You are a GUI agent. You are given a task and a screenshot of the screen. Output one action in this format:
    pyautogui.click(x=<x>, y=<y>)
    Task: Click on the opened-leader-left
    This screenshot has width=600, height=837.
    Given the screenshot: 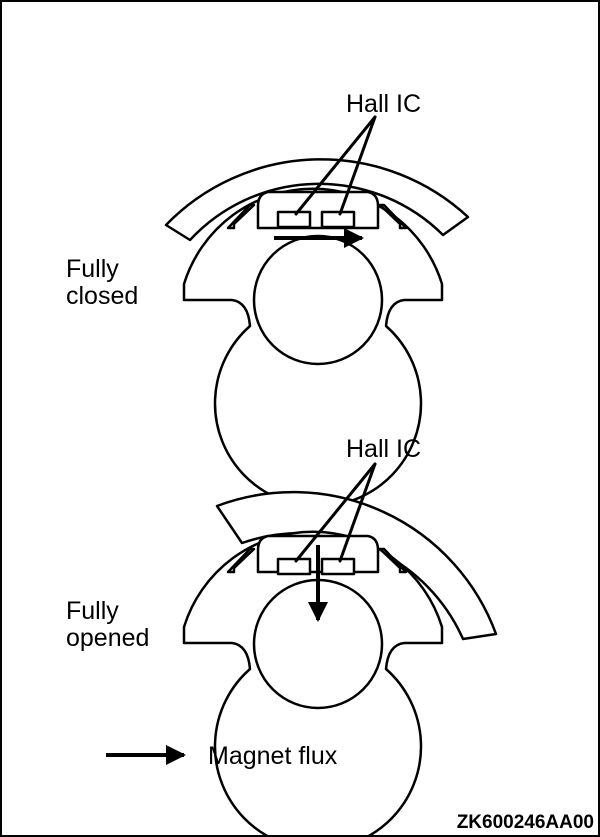 What is the action you would take?
    pyautogui.click(x=335, y=512)
    